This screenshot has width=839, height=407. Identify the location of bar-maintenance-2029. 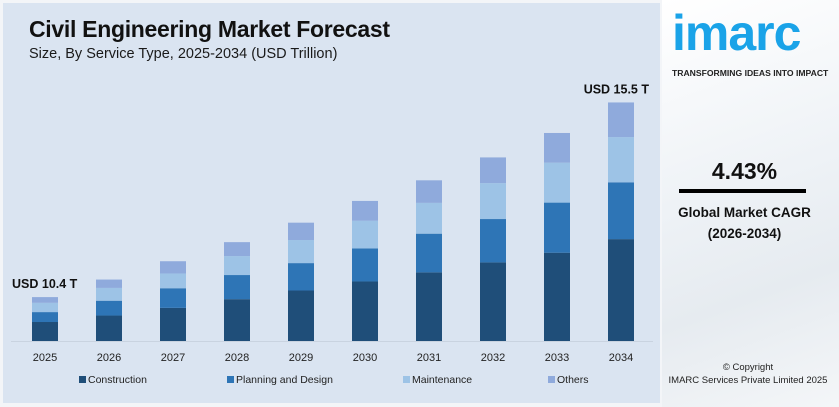
(301, 252).